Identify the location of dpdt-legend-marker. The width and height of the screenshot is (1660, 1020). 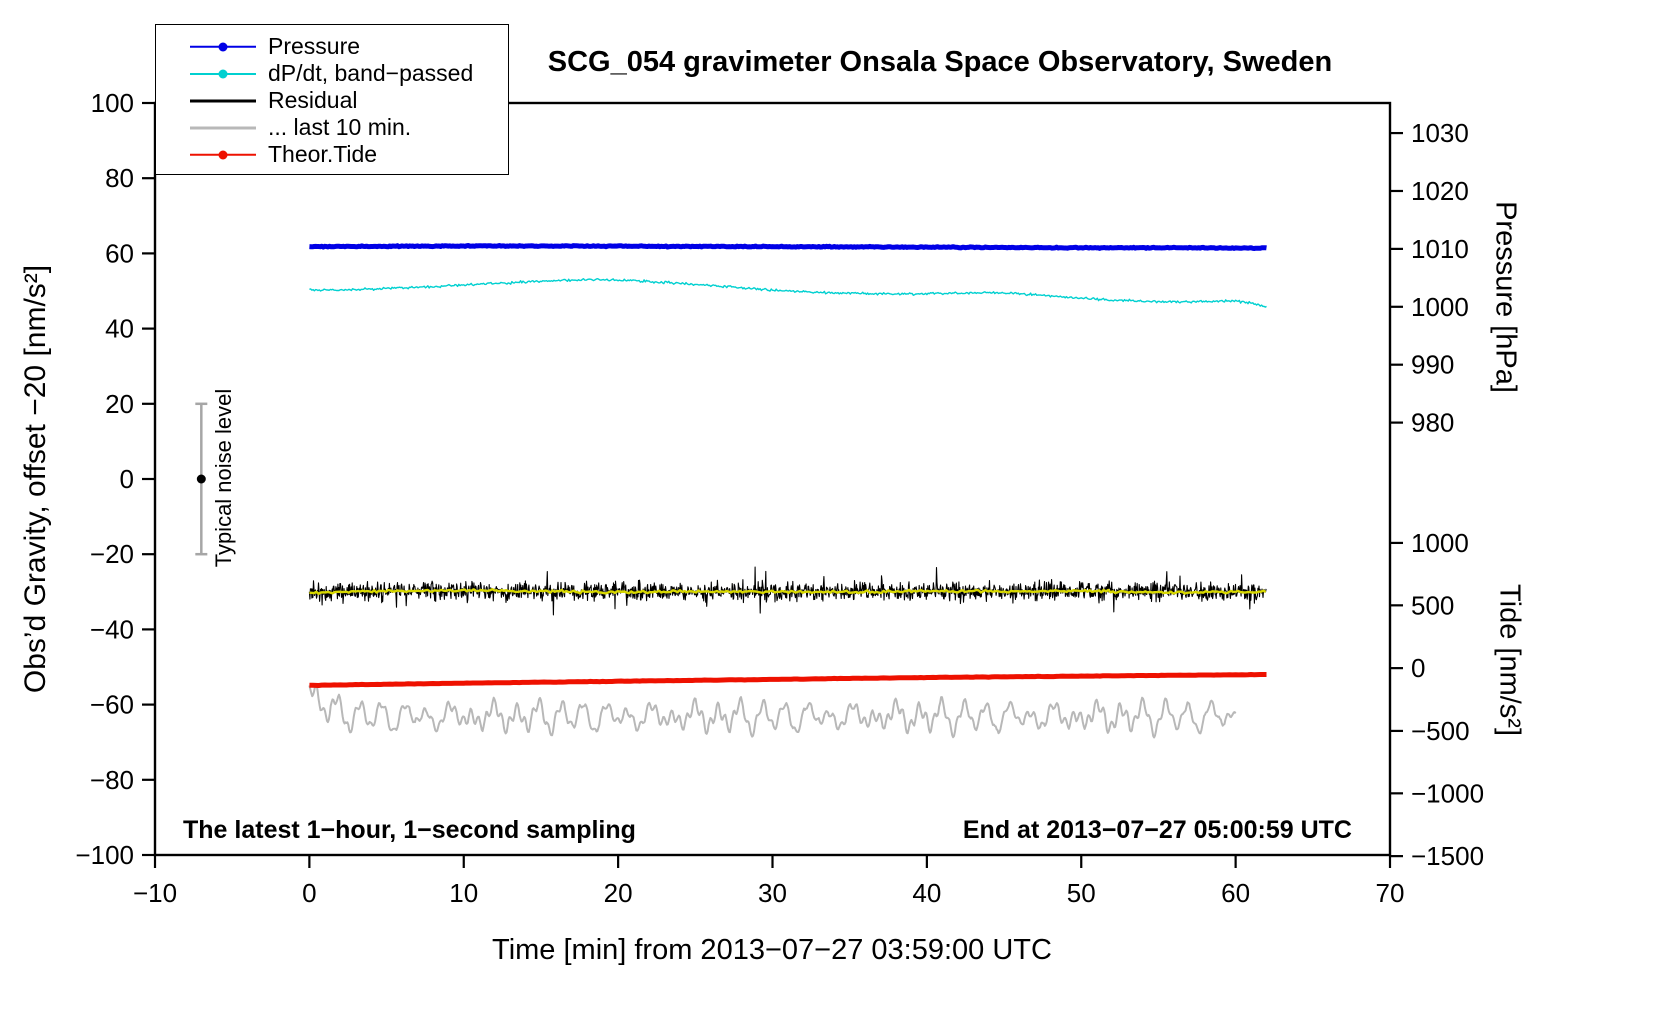
(223, 74).